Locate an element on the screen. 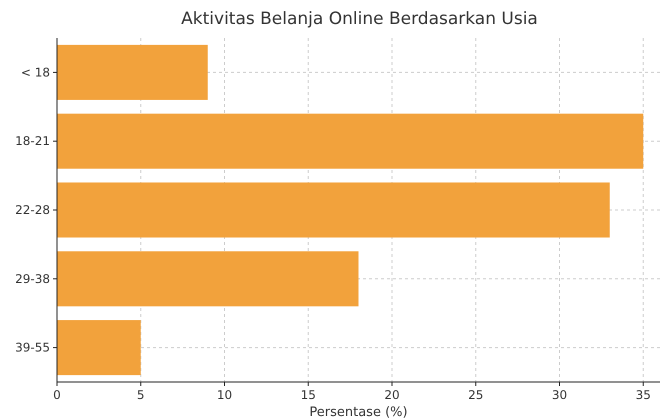 The image size is (662, 419). y-tick-label: 39-55 is located at coordinates (32, 347).